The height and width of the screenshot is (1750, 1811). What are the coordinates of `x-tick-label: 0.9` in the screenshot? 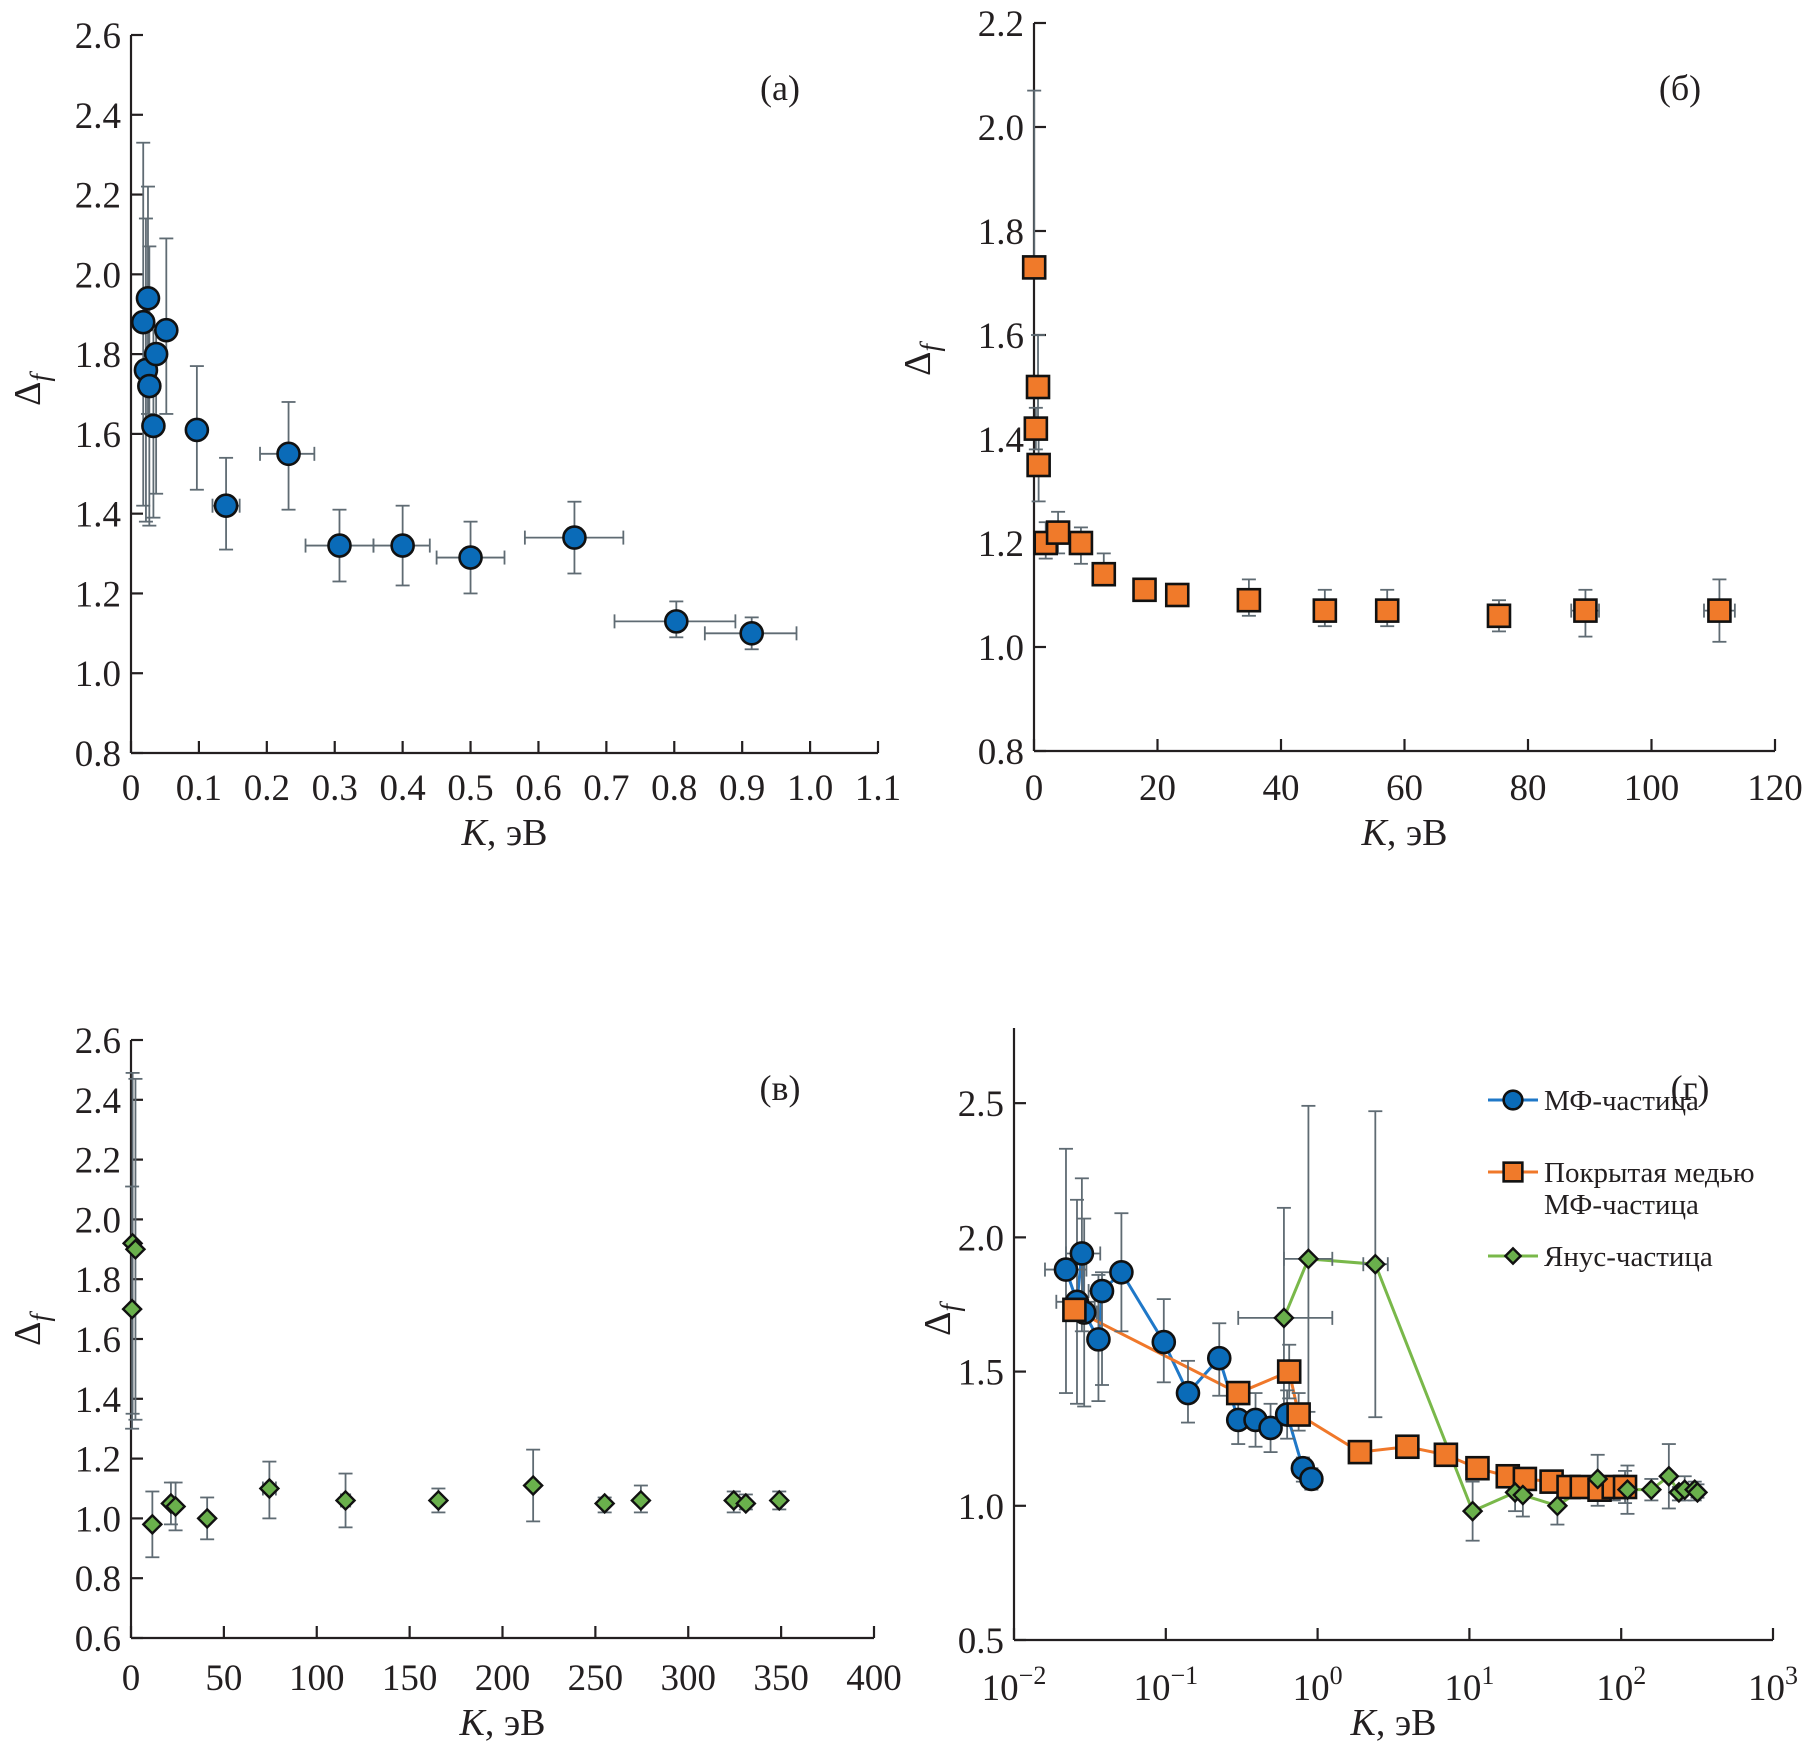 It's located at (742, 788).